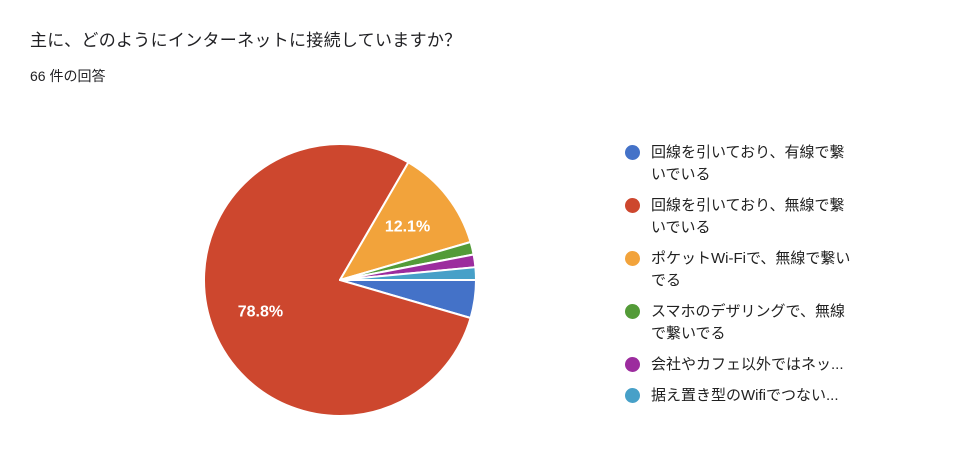 This screenshot has width=980, height=458. What do you see at coordinates (68, 76) in the screenshot?
I see `response-count: 66 件の回答` at bounding box center [68, 76].